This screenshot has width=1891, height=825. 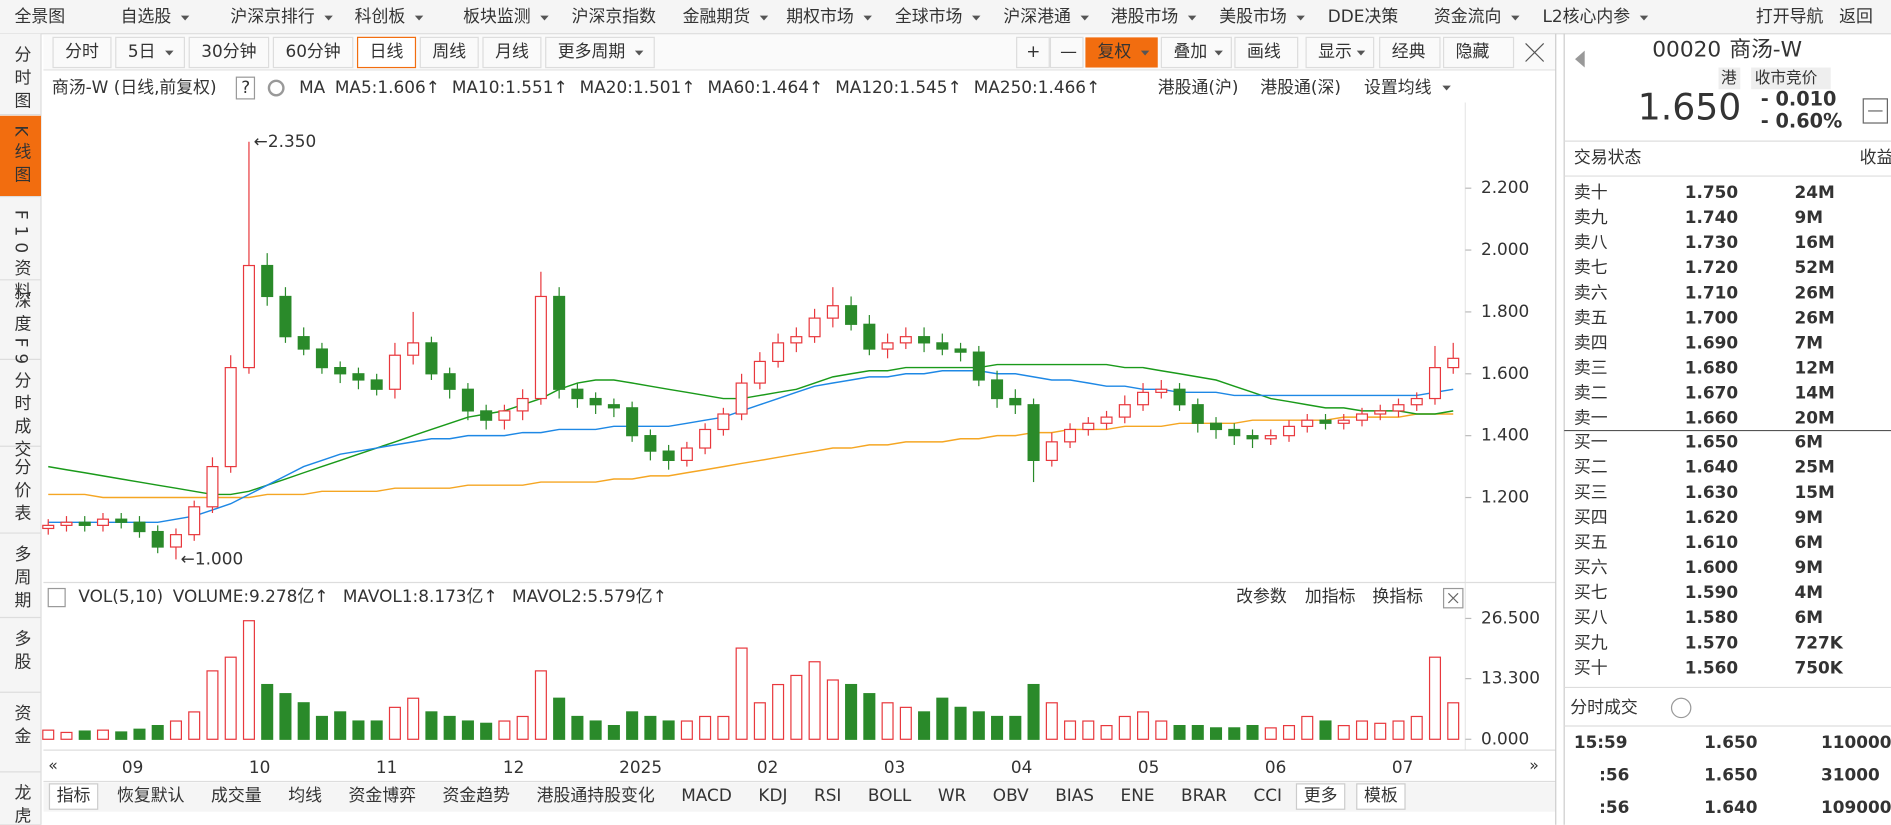 I want to click on indicator-tab: KDJ, so click(x=772, y=795).